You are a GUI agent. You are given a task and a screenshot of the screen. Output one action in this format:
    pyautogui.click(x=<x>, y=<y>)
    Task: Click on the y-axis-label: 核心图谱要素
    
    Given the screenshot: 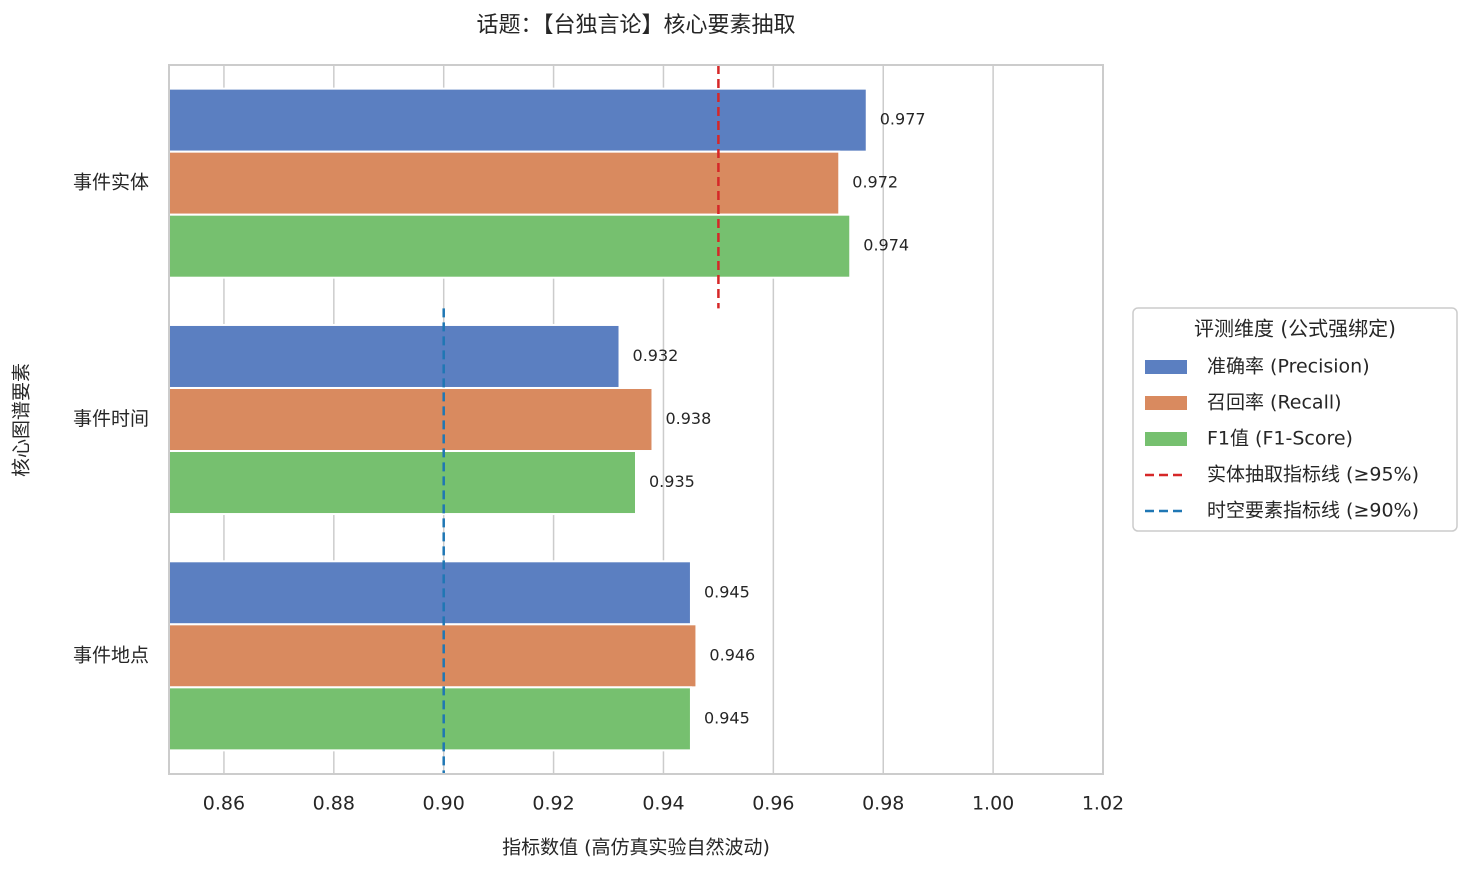 What is the action you would take?
    pyautogui.click(x=22, y=420)
    